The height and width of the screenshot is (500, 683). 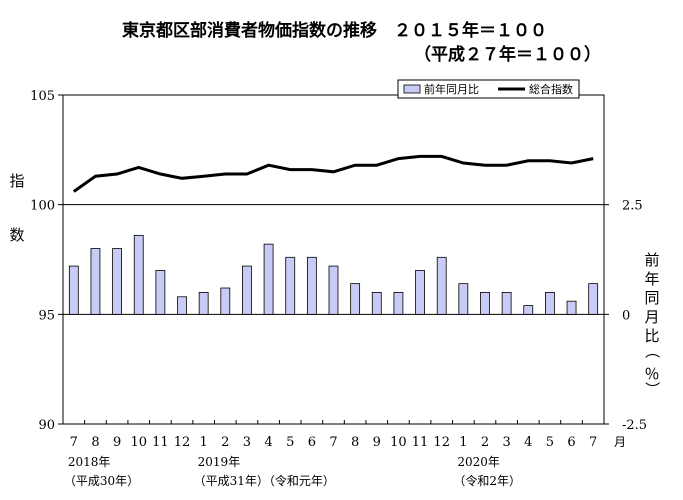 I want to click on legend-swatch-bar, so click(x=412, y=89).